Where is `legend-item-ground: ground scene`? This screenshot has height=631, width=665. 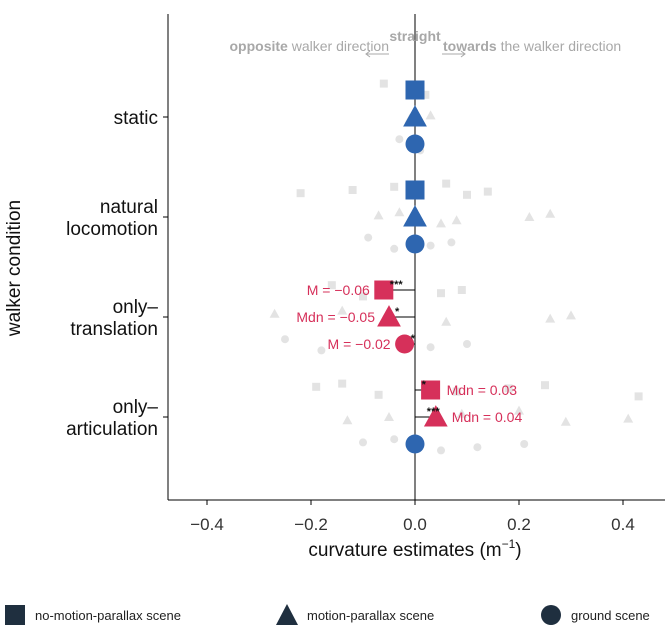 legend-item-ground: ground scene is located at coordinates (595, 615).